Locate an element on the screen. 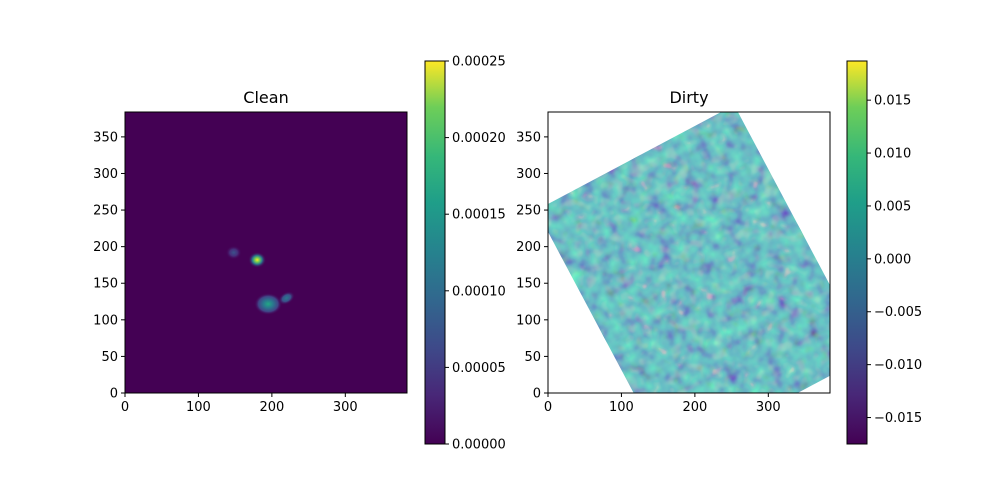 This screenshot has width=1000, height=500. colorbar-tick-label: 0.00020 is located at coordinates (479, 138).